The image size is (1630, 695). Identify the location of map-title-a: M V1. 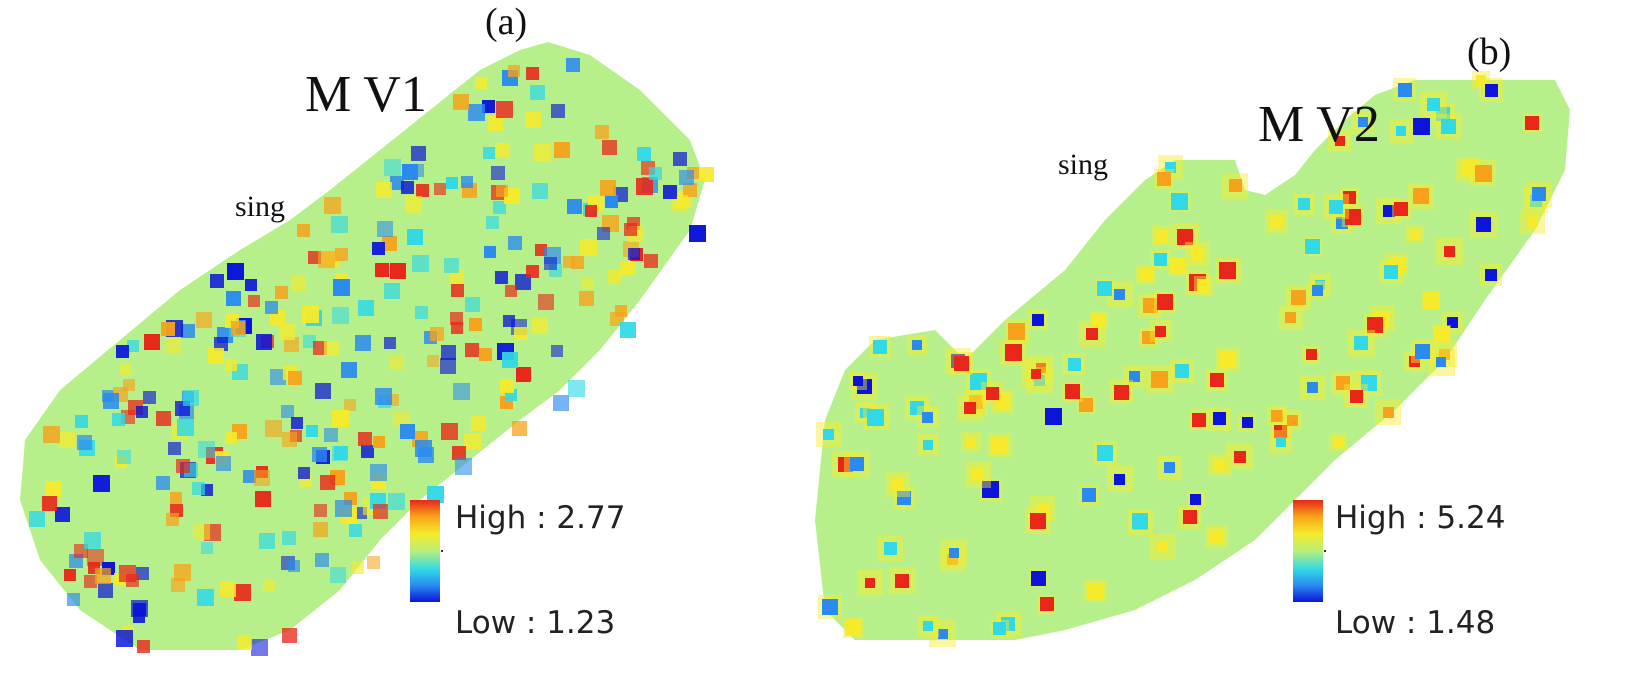
(366, 94).